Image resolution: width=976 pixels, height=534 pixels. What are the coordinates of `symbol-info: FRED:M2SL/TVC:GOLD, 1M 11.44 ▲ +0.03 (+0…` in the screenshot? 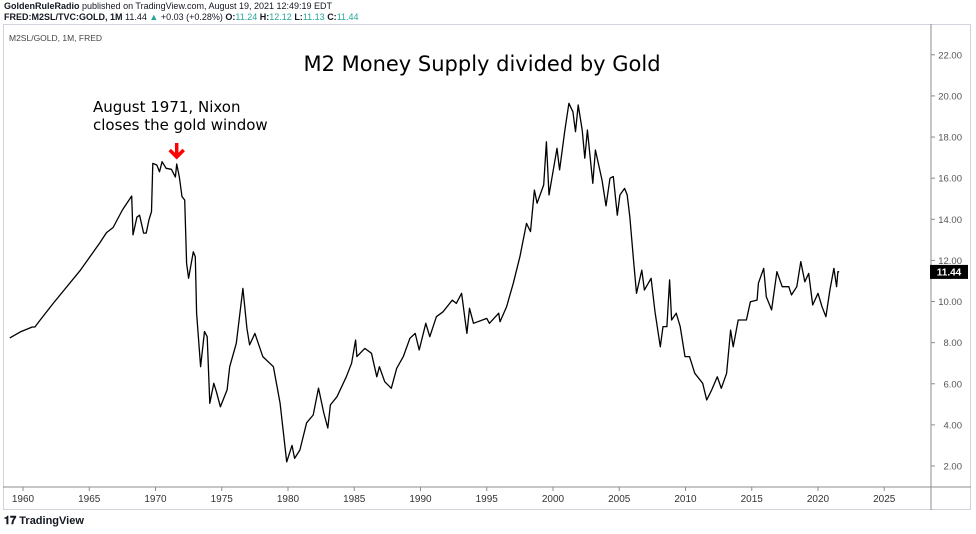 It's located at (181, 17).